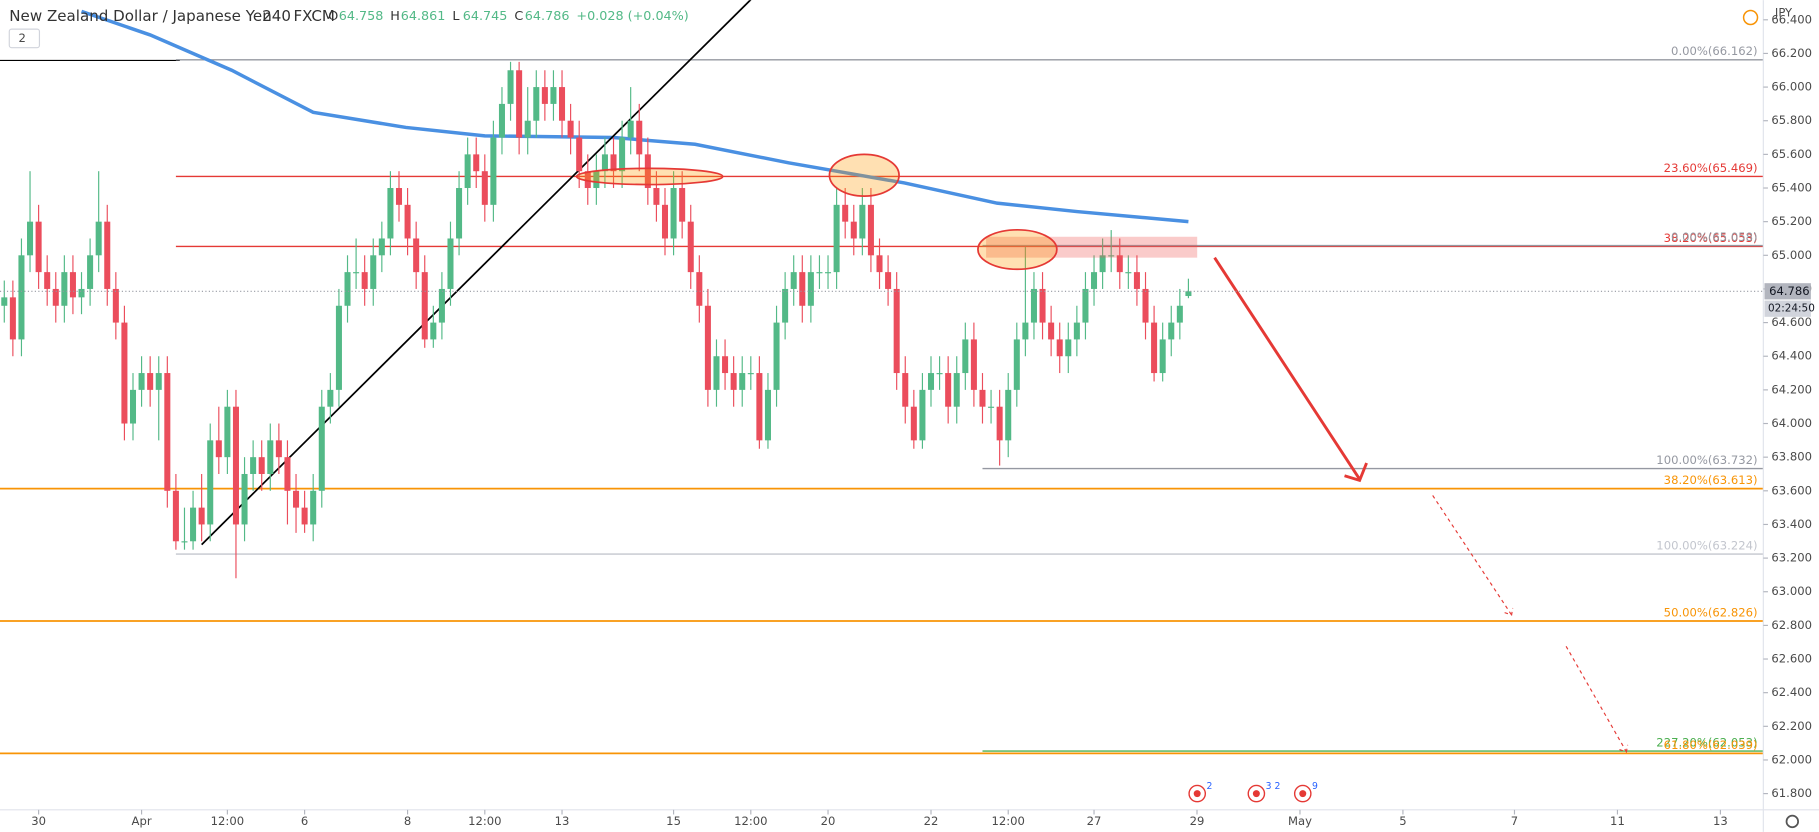  I want to click on y-tick-label: 62.400, so click(1791, 692).